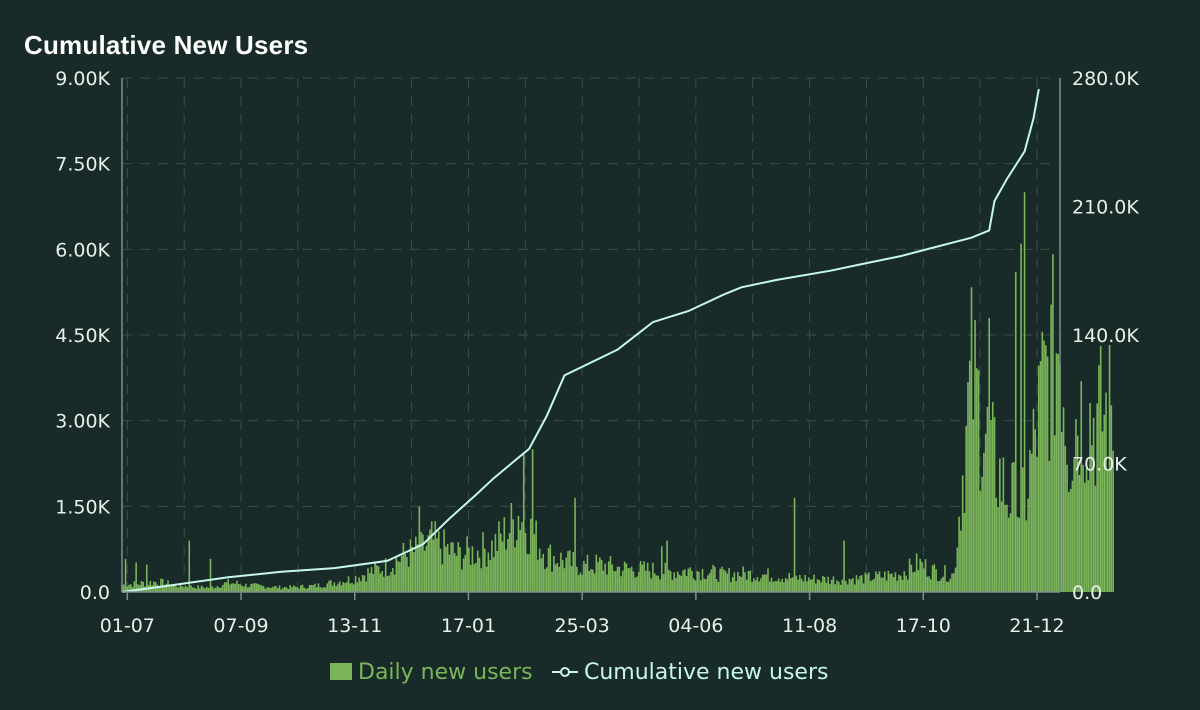 The image size is (1200, 710). I want to click on right-tick-label: 0.0, so click(1087, 593).